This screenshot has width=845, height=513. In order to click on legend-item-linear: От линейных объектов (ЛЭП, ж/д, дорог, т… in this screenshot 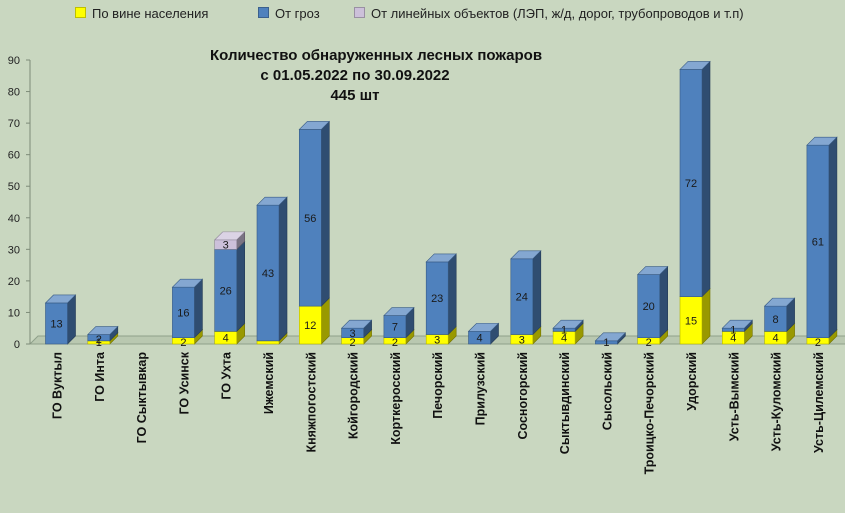, I will do `click(549, 13)`.